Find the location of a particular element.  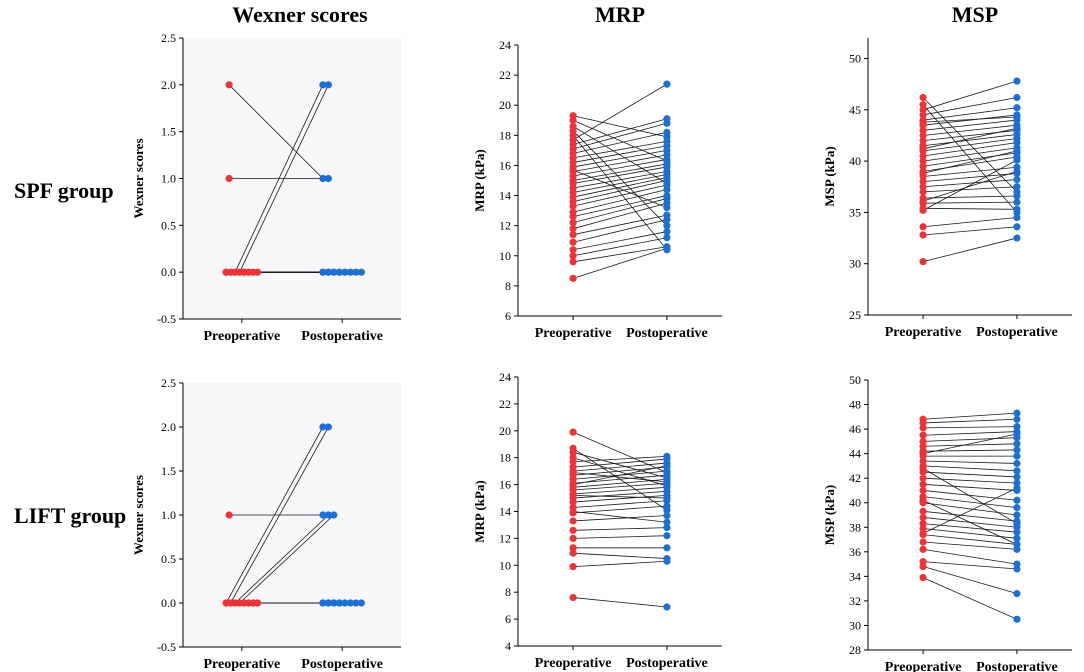

y-tick-label: 46 is located at coordinates (855, 429).